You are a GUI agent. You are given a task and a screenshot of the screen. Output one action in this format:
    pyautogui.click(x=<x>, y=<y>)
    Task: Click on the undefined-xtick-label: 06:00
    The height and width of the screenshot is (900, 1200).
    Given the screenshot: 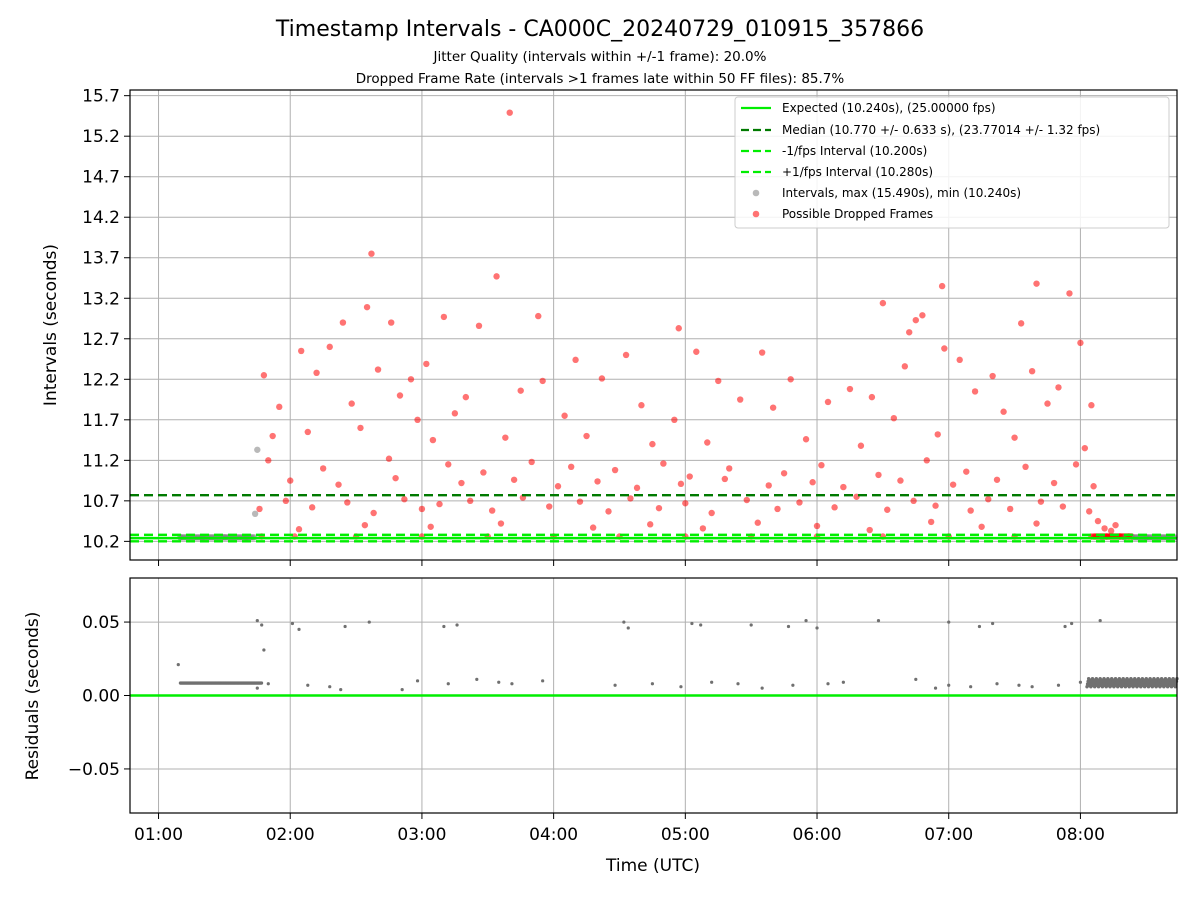 What is the action you would take?
    pyautogui.click(x=817, y=835)
    